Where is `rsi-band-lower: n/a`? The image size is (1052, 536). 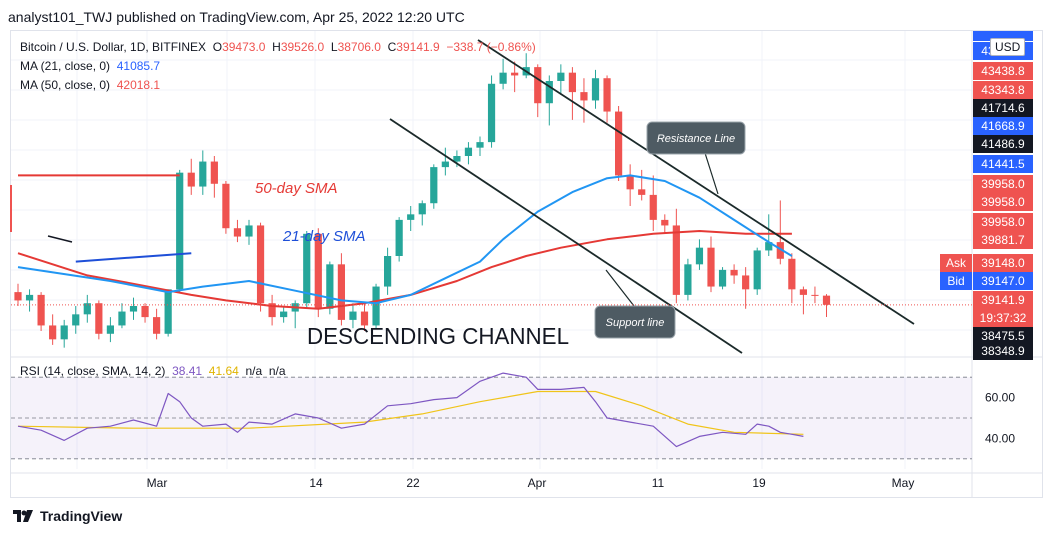
rsi-band-lower: n/a is located at coordinates (277, 371).